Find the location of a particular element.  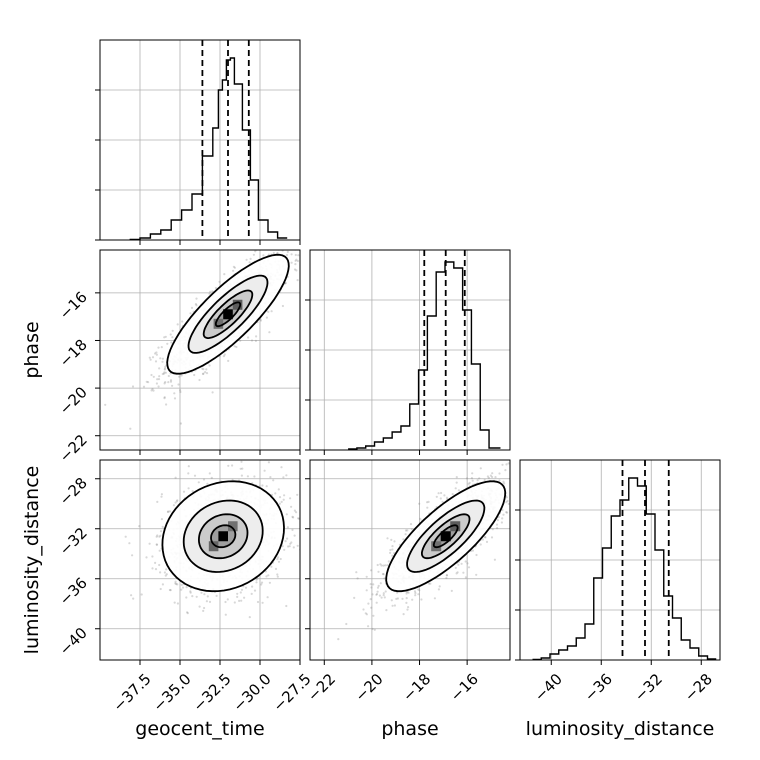

ytick-label-luminosity_distance-3: −28 is located at coordinates (73, 491).